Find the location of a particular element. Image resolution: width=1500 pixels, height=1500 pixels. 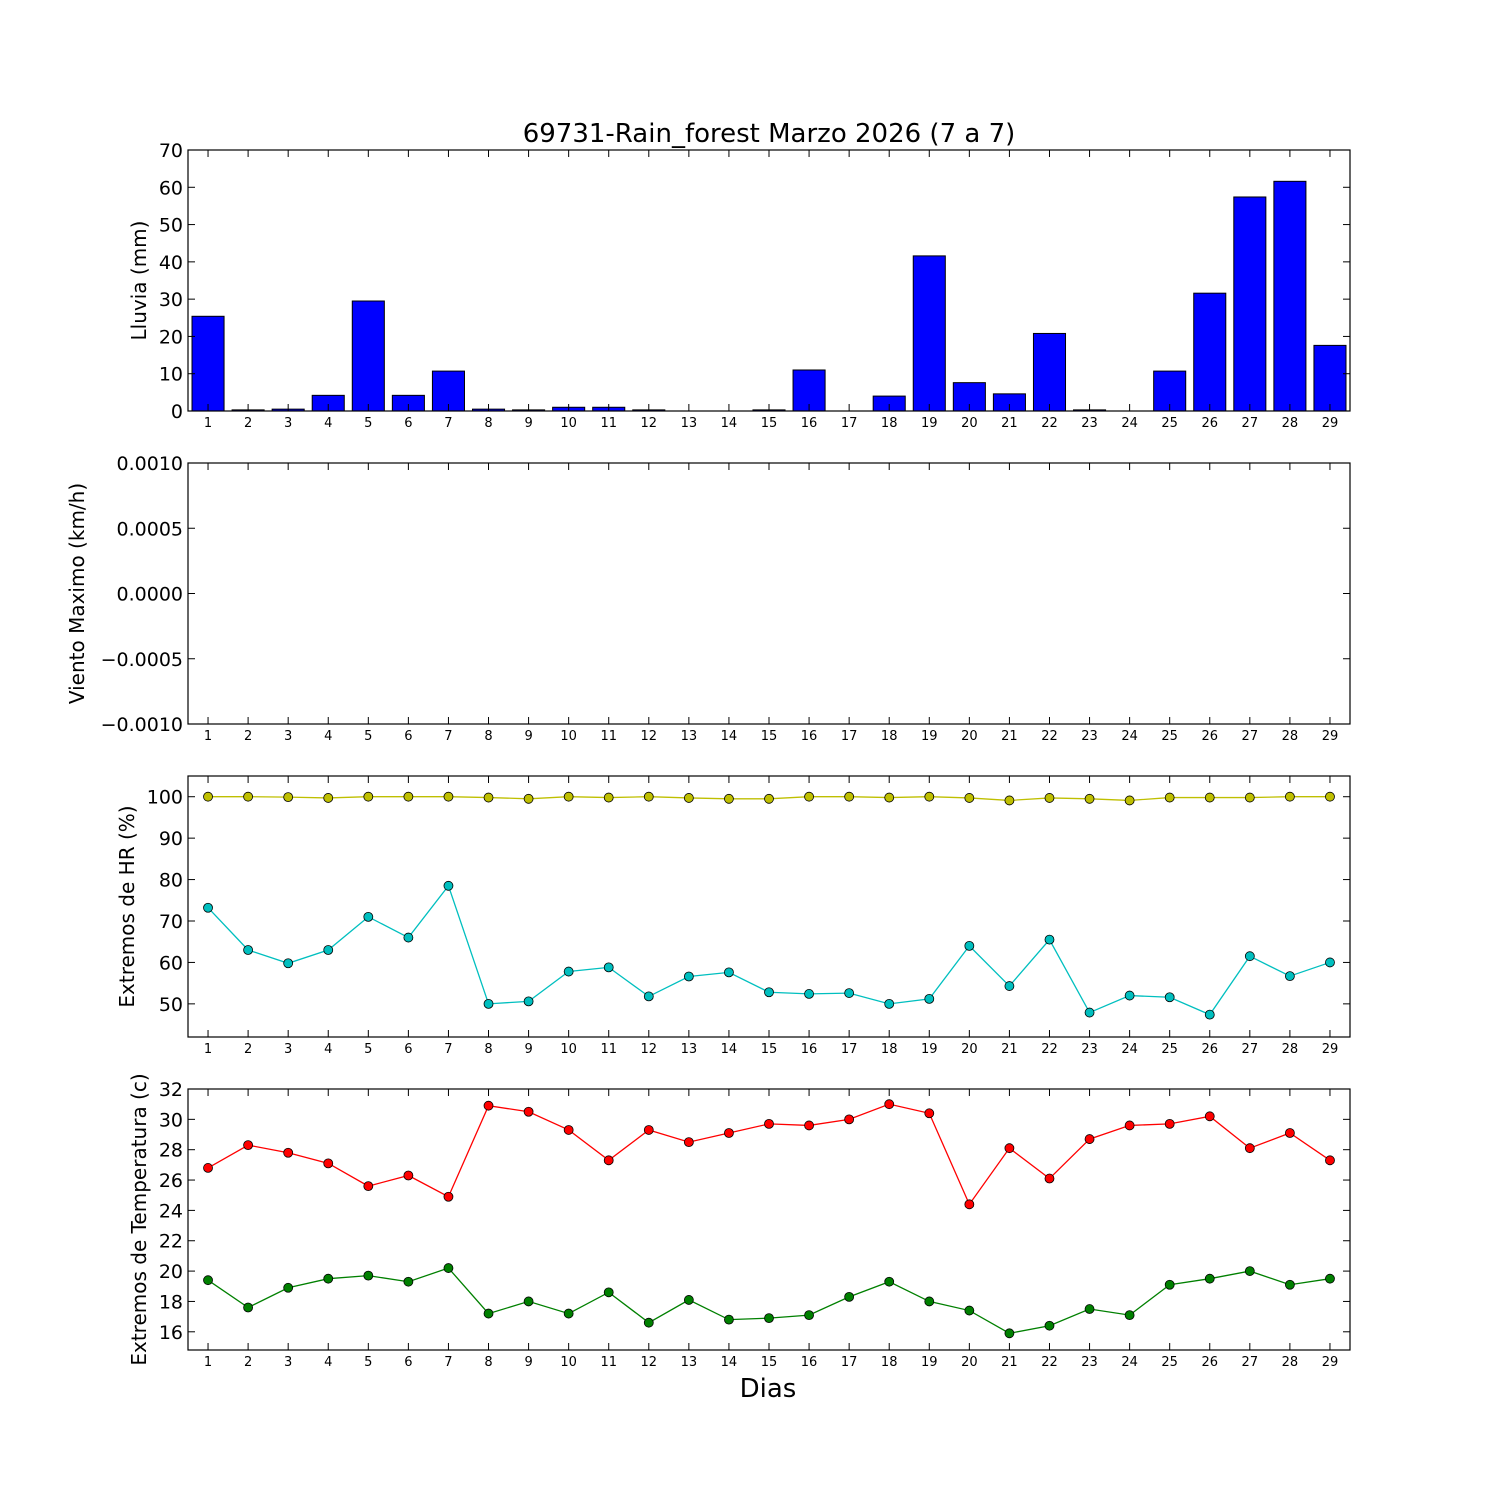

y-tick-label: 26 is located at coordinates (171, 1181).